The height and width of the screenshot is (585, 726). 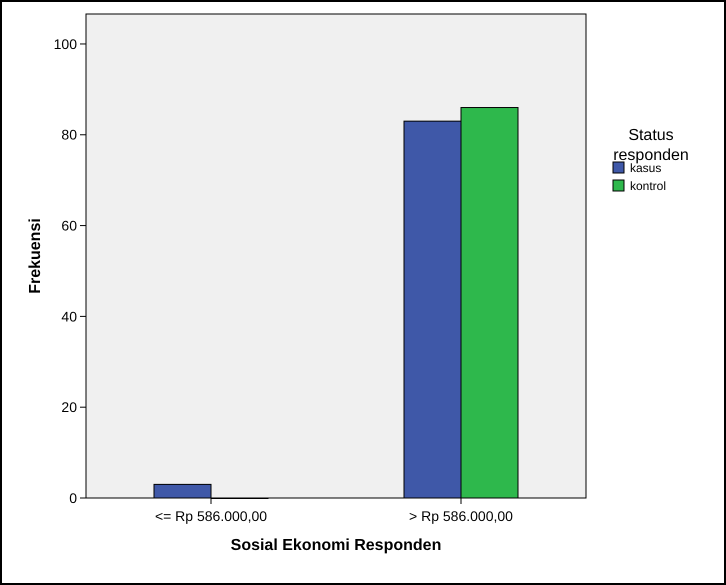 What do you see at coordinates (69, 134) in the screenshot?
I see `y-tick-label: 80` at bounding box center [69, 134].